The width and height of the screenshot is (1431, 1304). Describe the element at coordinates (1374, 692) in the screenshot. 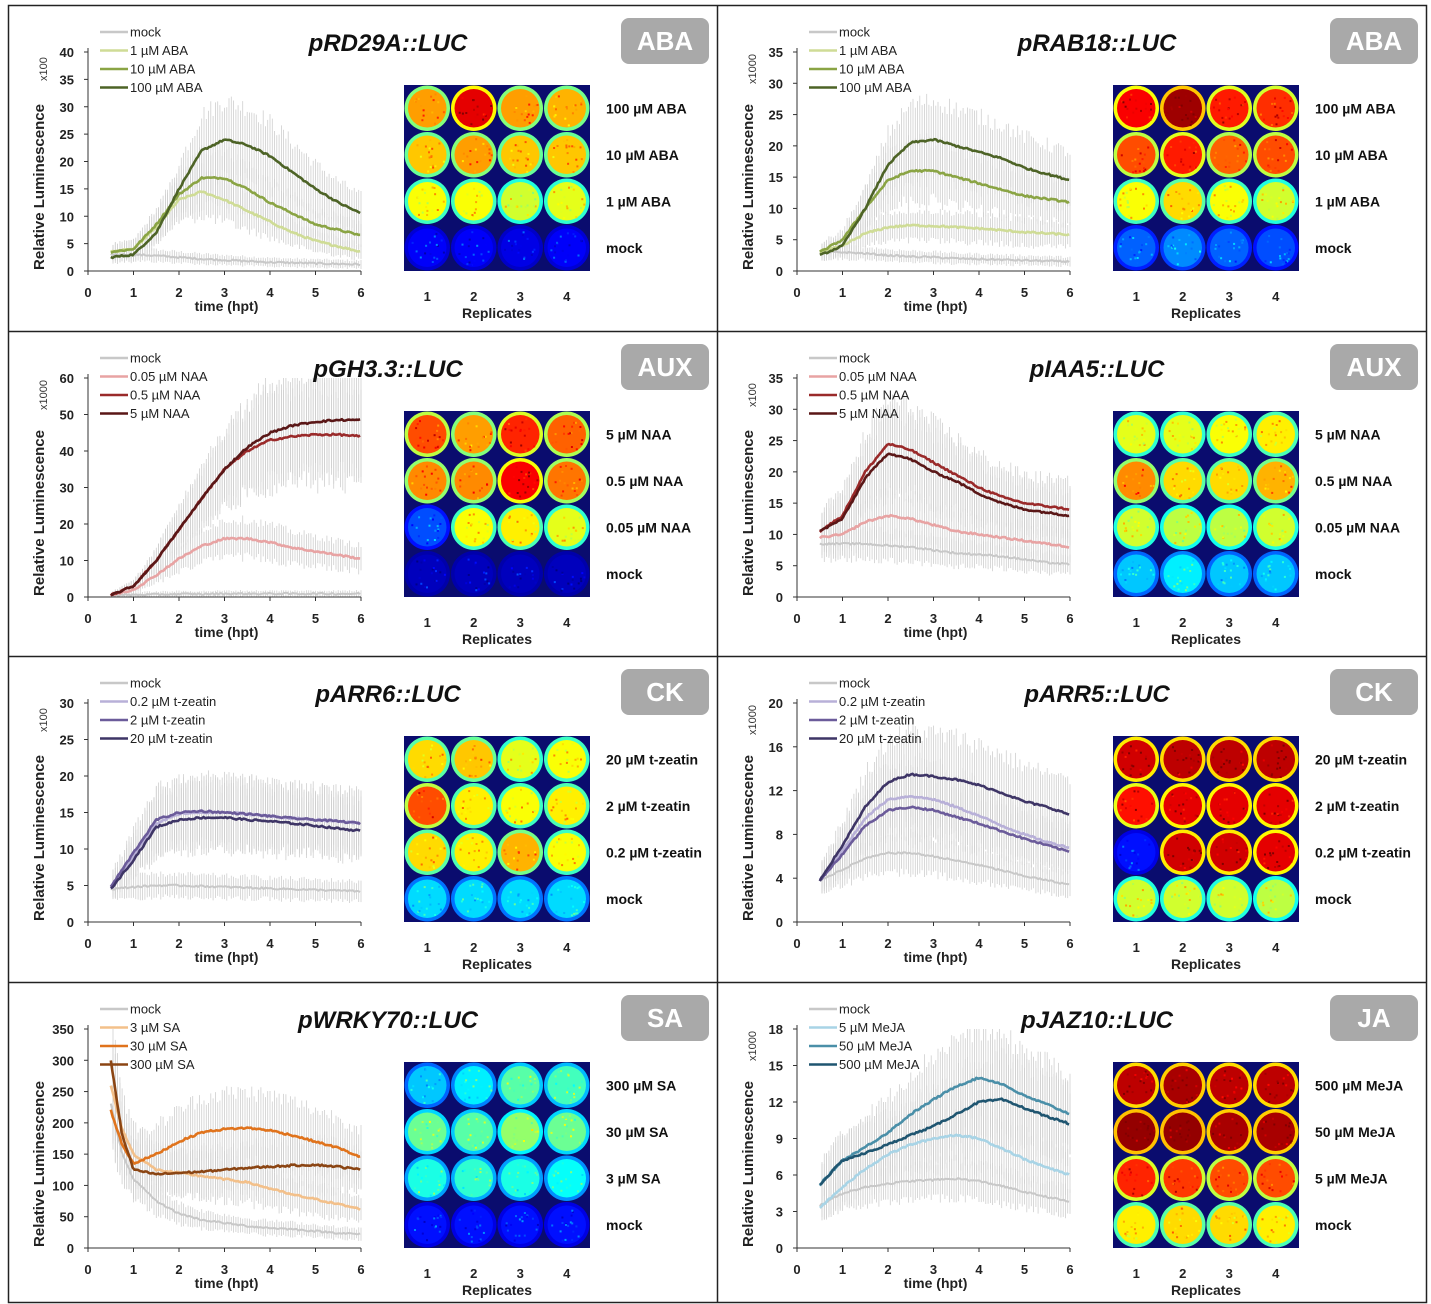

I see `hormone-badge-label: CK` at that location.